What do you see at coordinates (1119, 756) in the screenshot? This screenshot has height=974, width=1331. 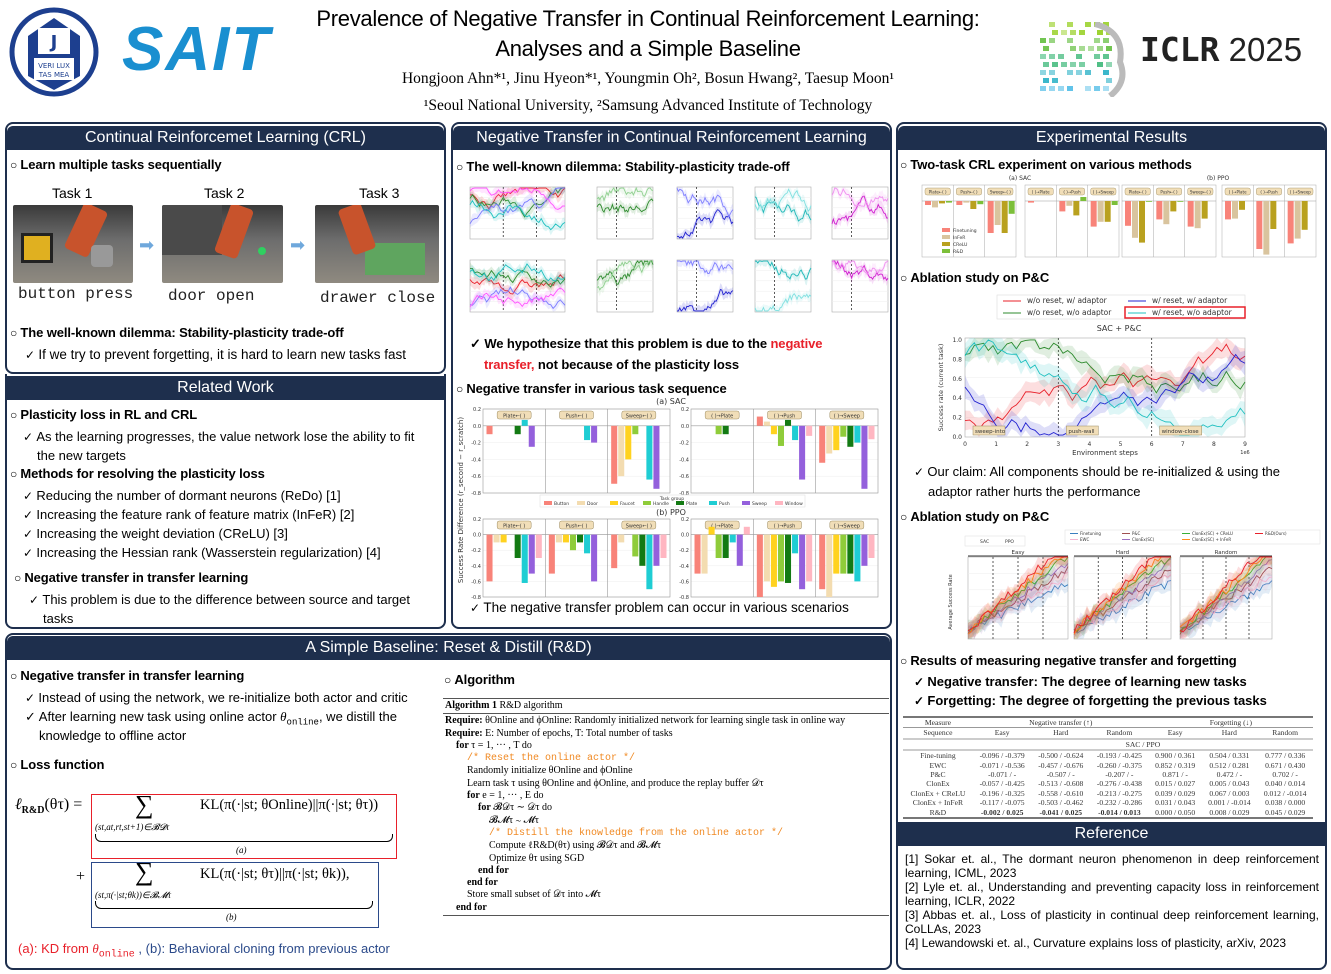 I see `table-cell: -0.193 / -0.425` at bounding box center [1119, 756].